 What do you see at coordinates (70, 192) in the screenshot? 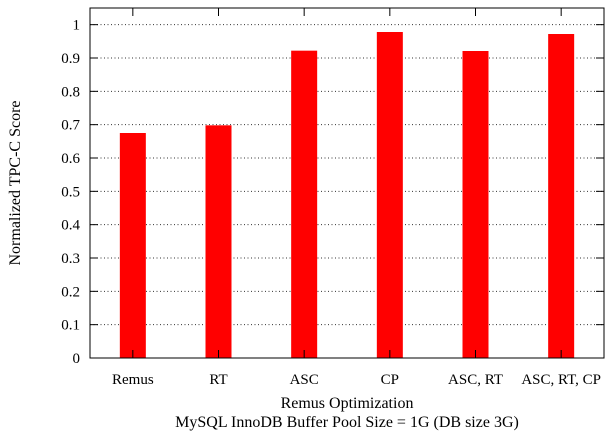
I see `y-tick-label: 0.5` at bounding box center [70, 192].